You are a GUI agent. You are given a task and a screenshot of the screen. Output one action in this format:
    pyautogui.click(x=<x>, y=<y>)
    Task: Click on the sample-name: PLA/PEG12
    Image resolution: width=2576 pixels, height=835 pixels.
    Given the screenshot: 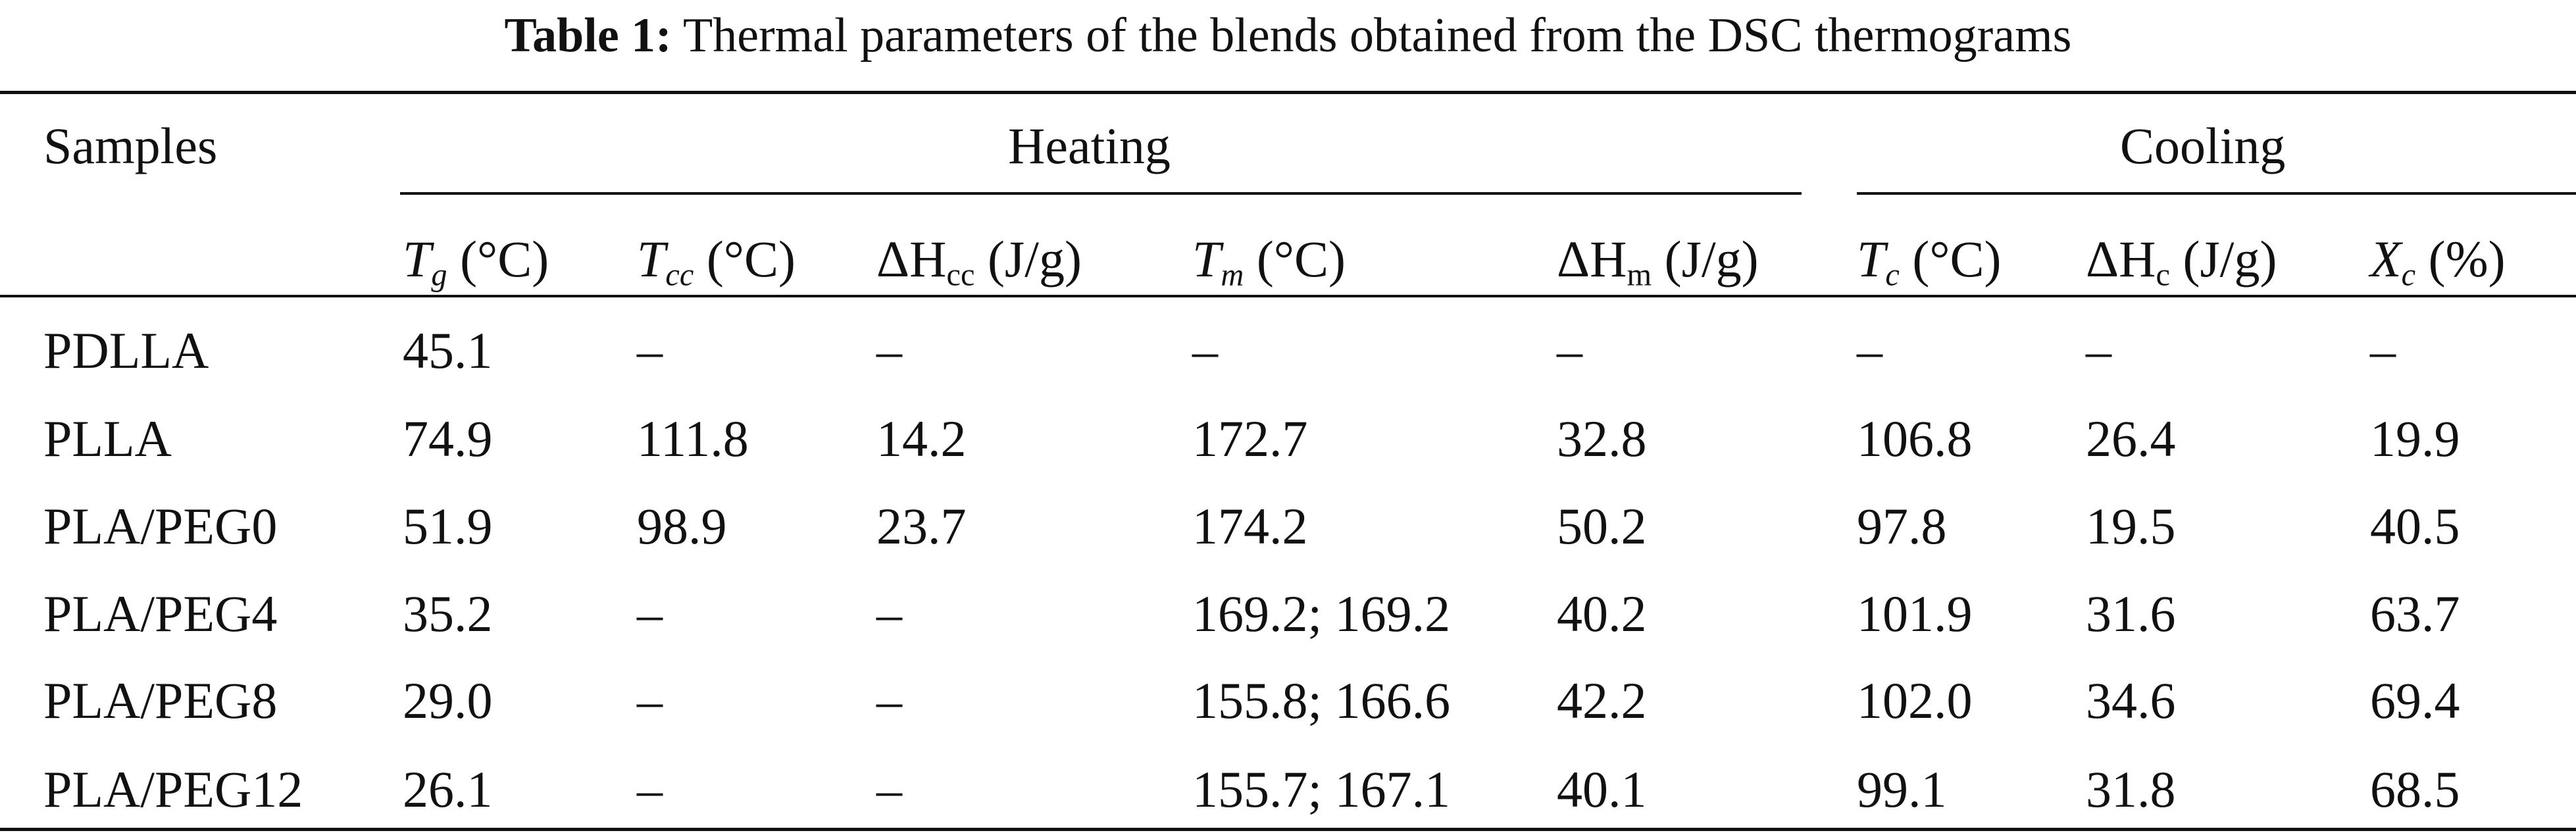 What is the action you would take?
    pyautogui.click(x=173, y=789)
    